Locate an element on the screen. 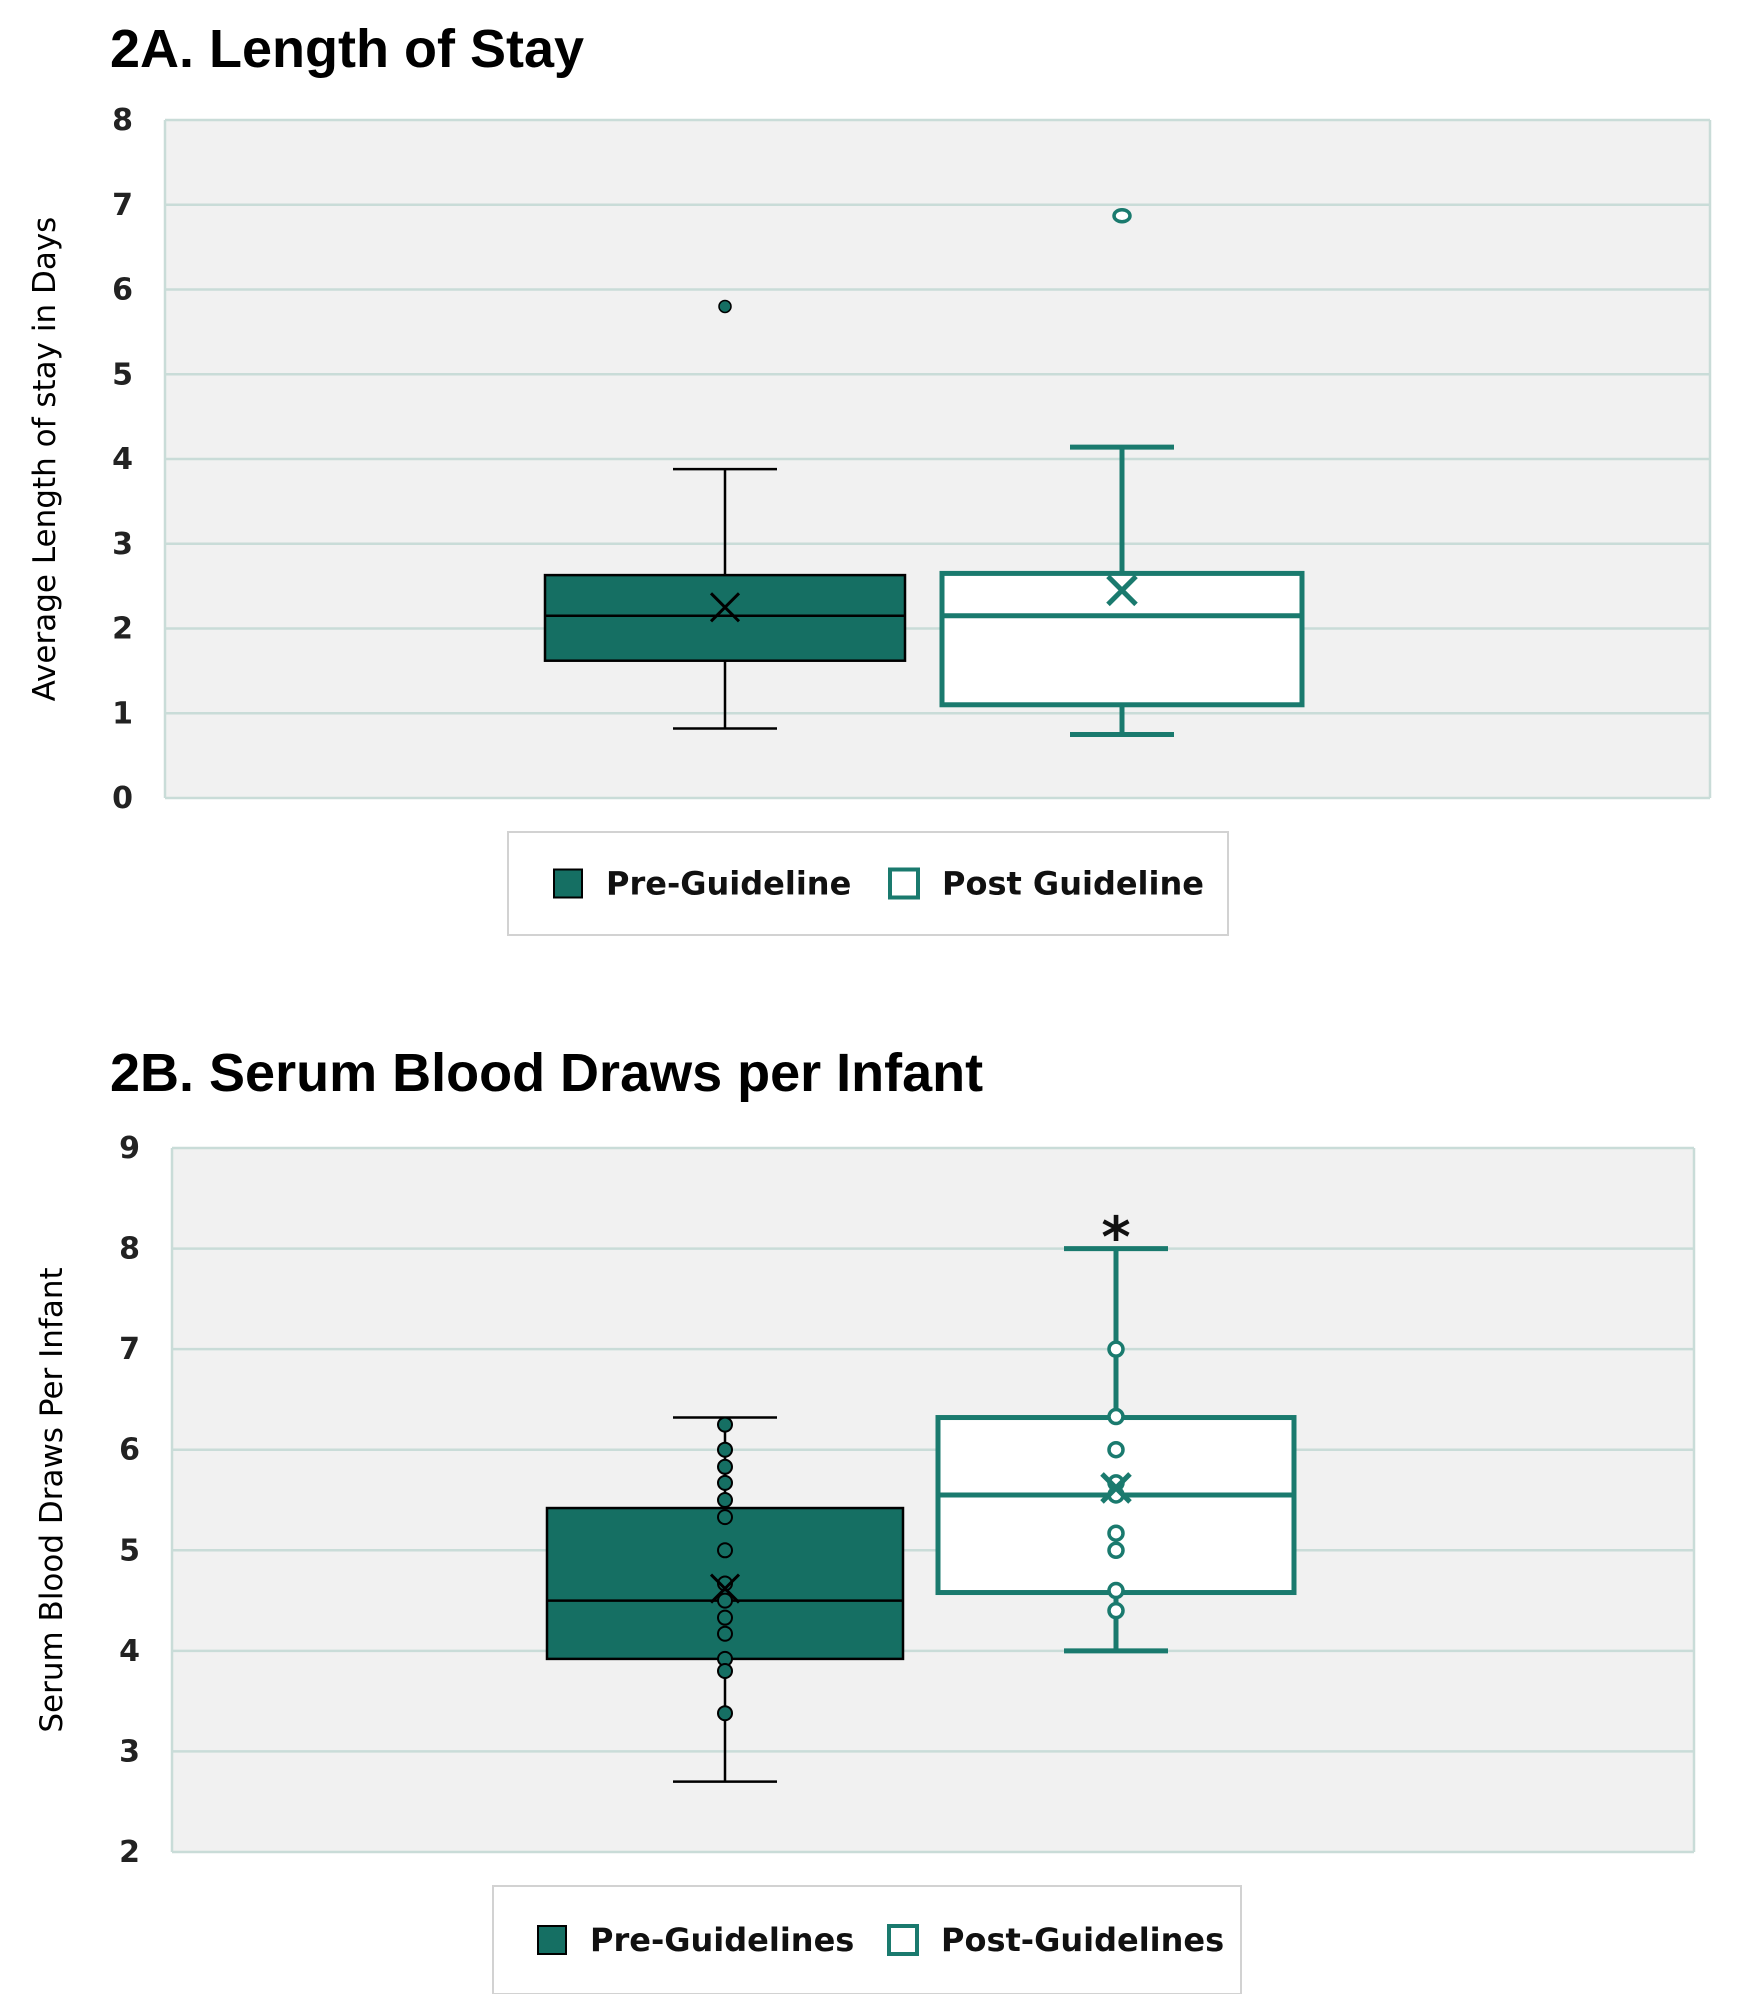 This screenshot has width=1737, height=1994. y-tick-label: 0 is located at coordinates (122, 798).